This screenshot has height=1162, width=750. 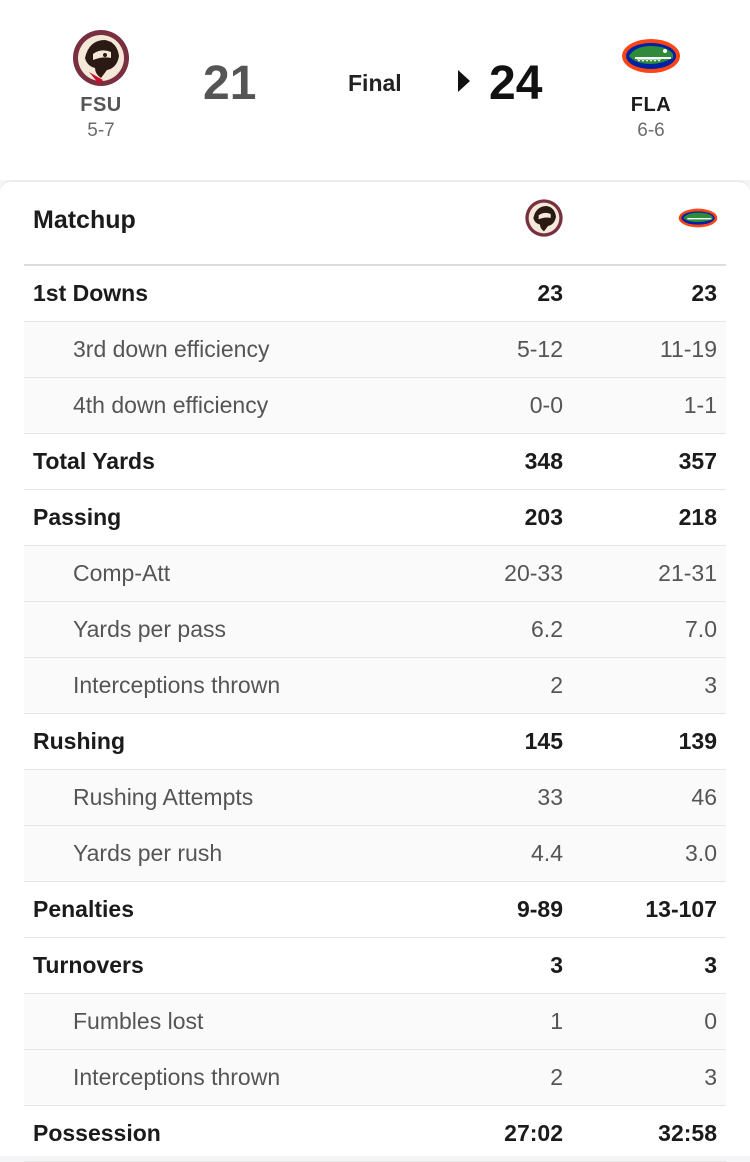 I want to click on stat-label: Passing, so click(x=77, y=517).